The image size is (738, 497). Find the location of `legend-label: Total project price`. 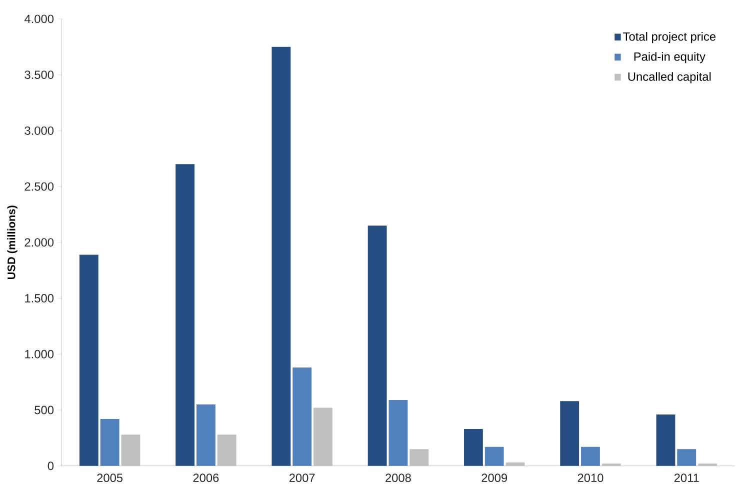

legend-label: Total project price is located at coordinates (669, 38).